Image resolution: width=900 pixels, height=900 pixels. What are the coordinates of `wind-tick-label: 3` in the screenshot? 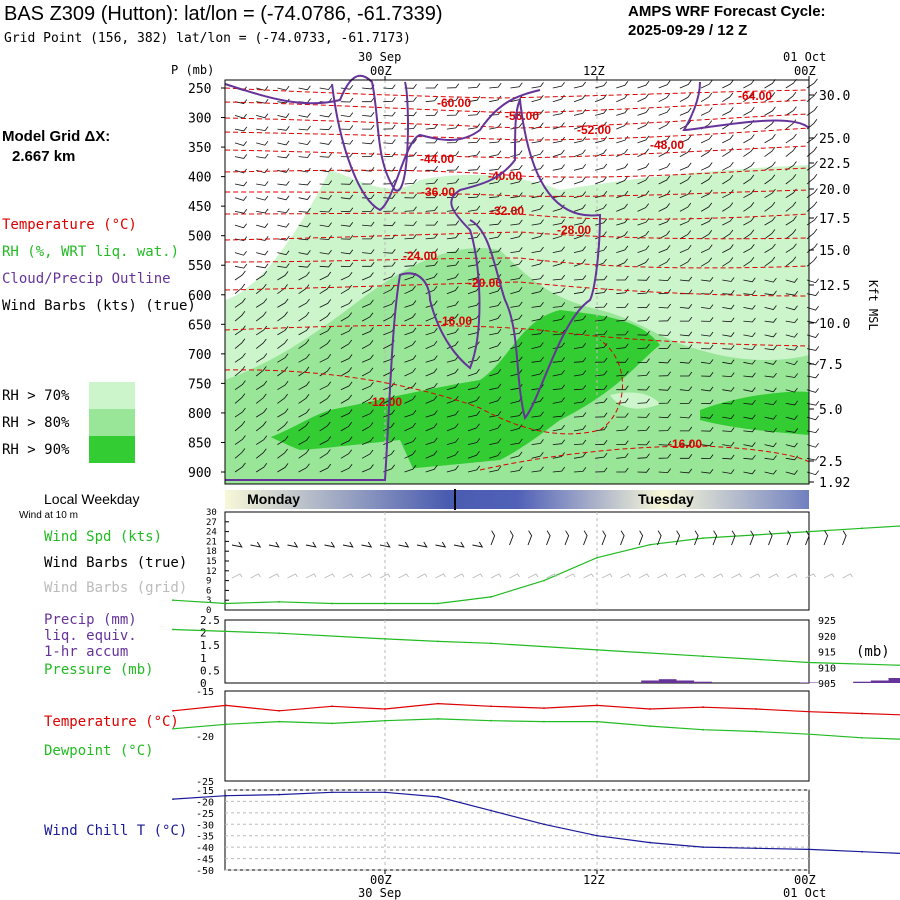 It's located at (208, 601).